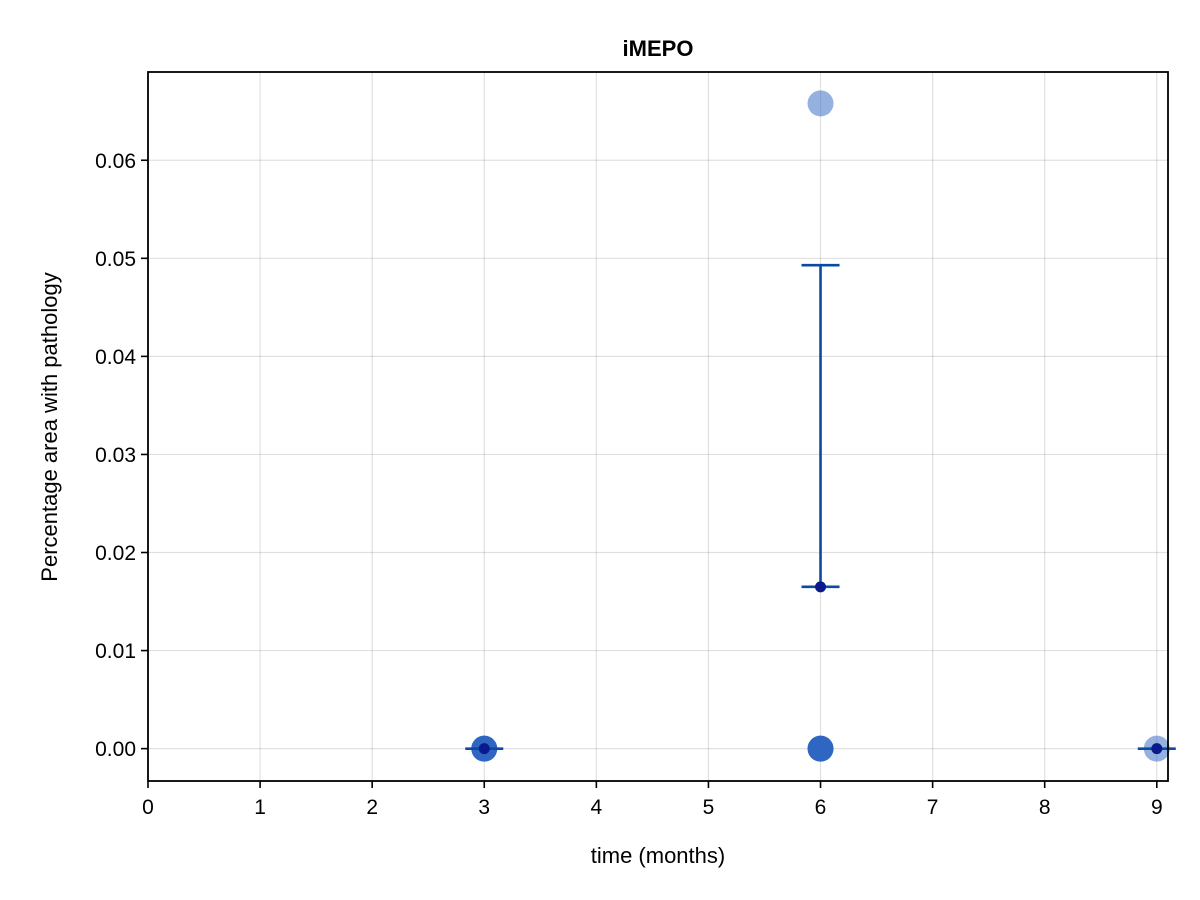 This screenshot has width=1200, height=900. What do you see at coordinates (933, 807) in the screenshot?
I see `x-tick-label: 7` at bounding box center [933, 807].